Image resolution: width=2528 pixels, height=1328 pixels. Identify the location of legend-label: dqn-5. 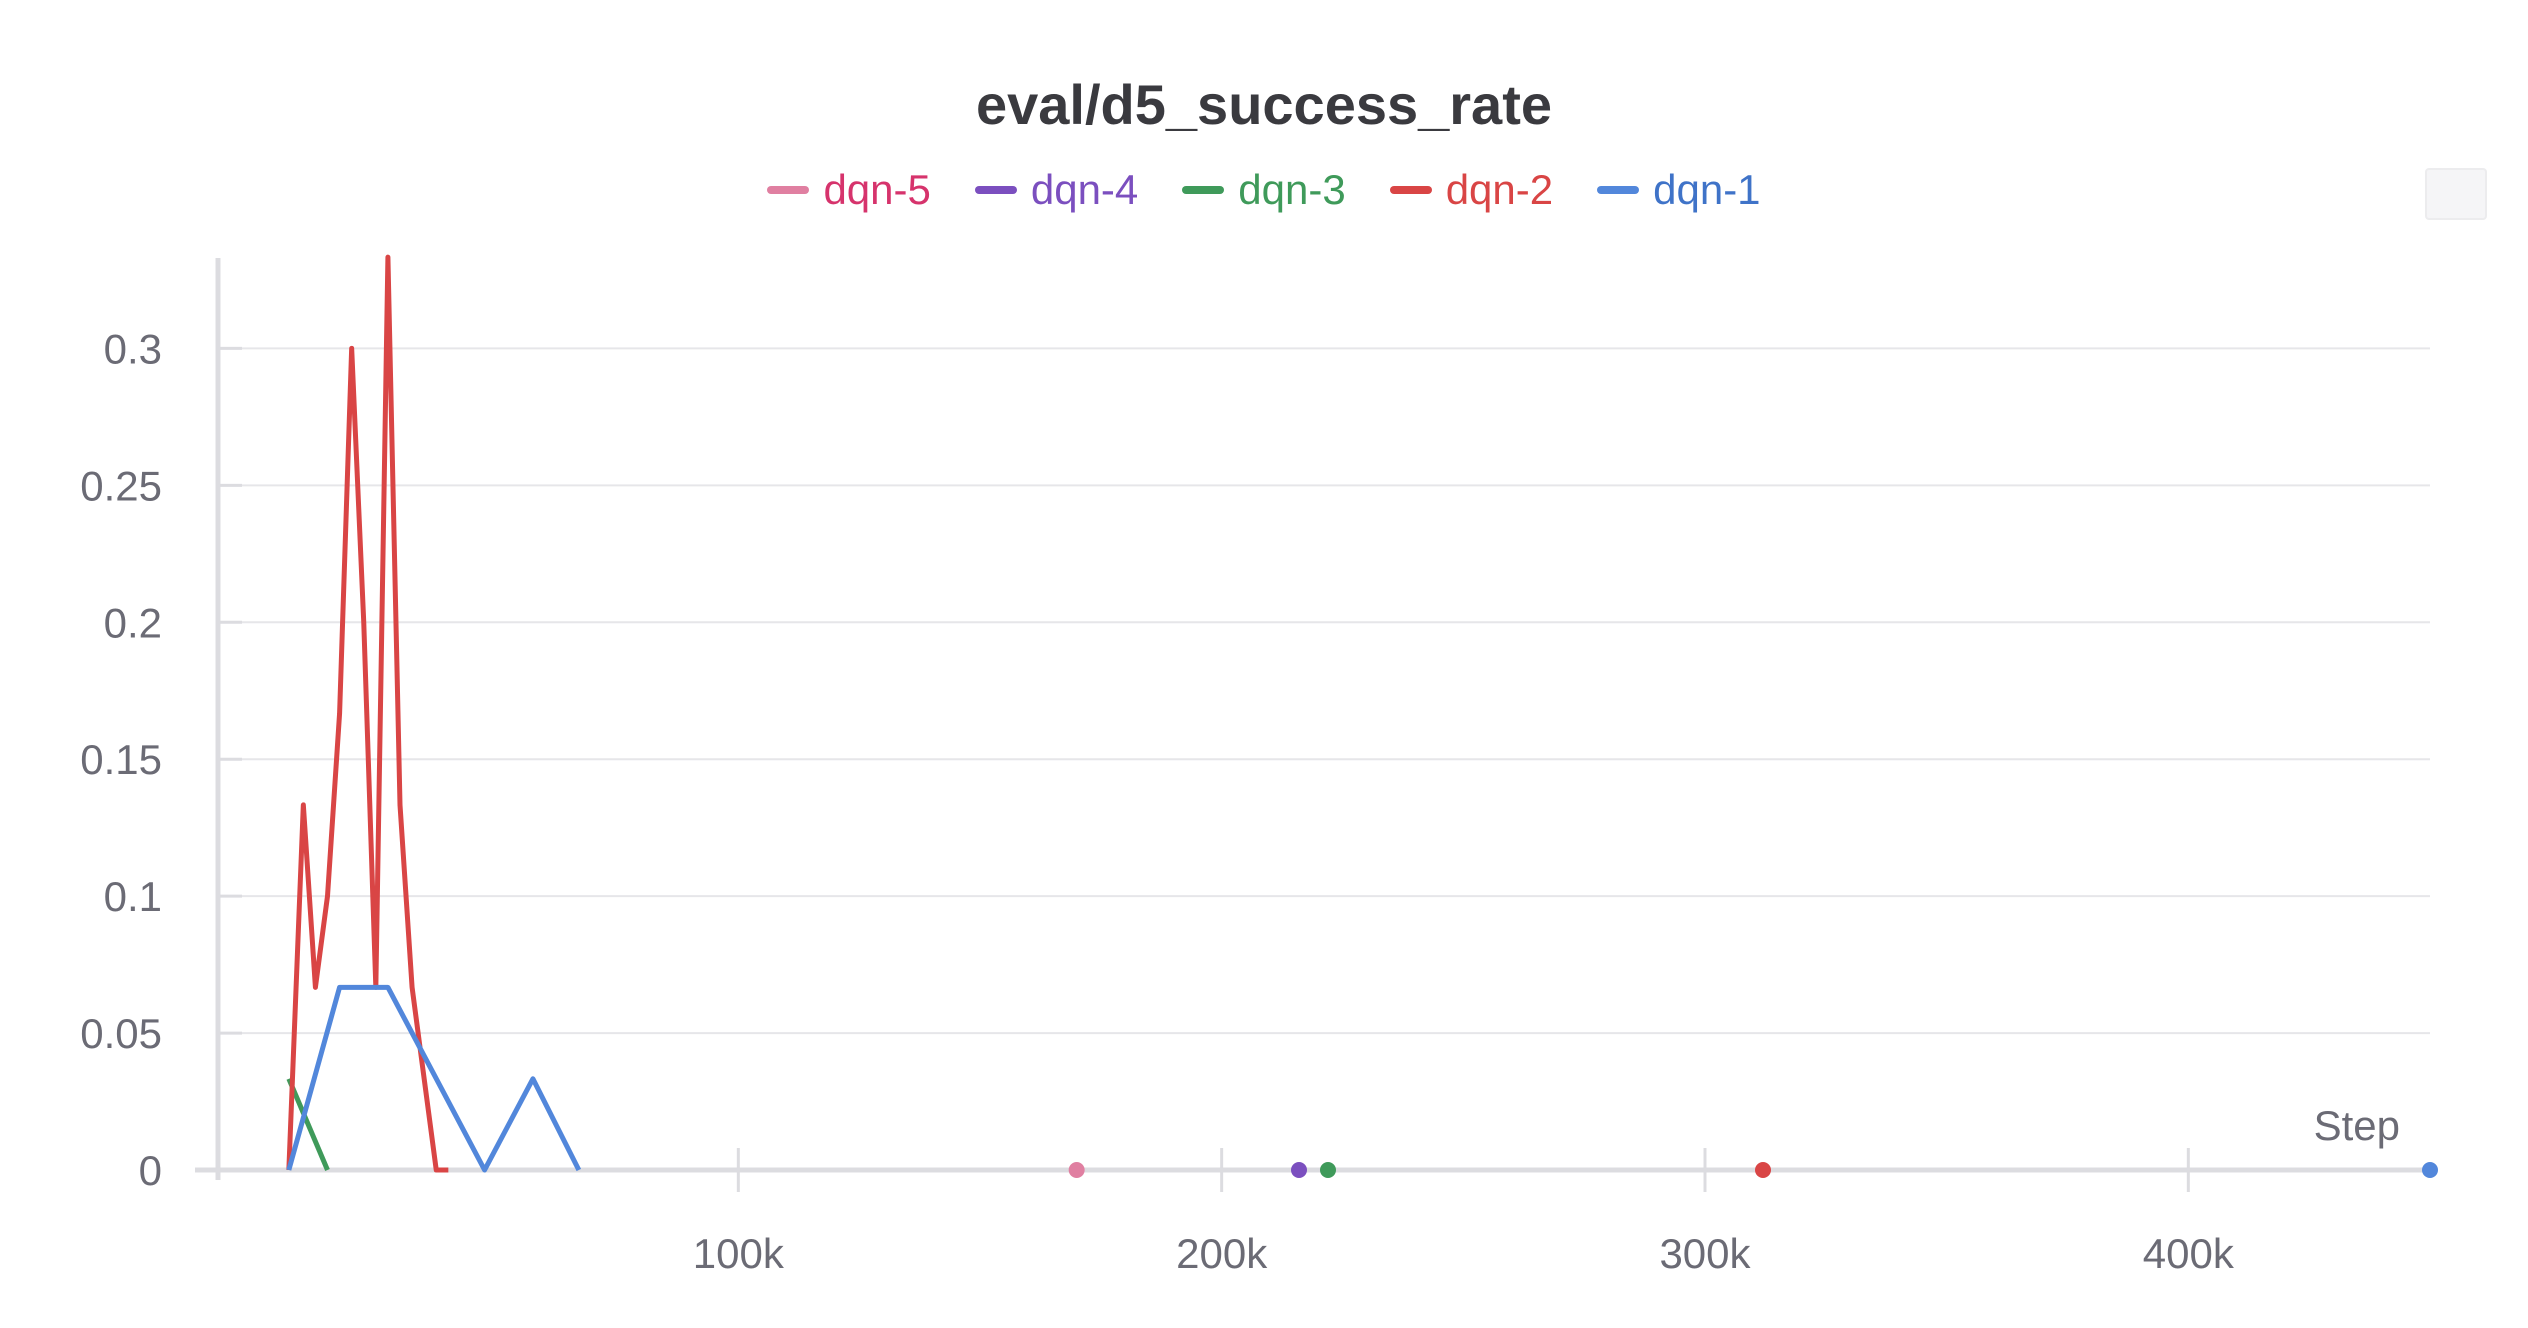
(877, 189).